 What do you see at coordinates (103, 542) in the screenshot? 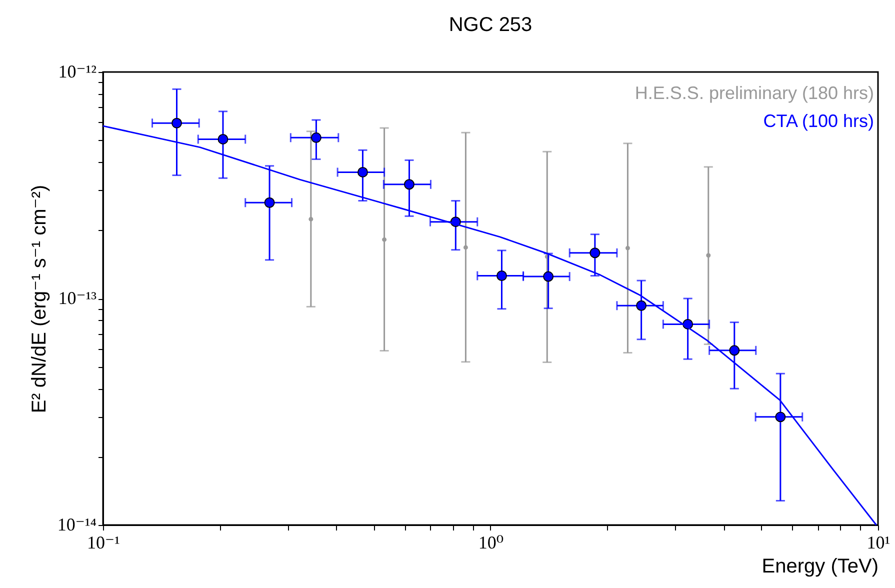
I see `x-tick-label: 10⁻¹` at bounding box center [103, 542].